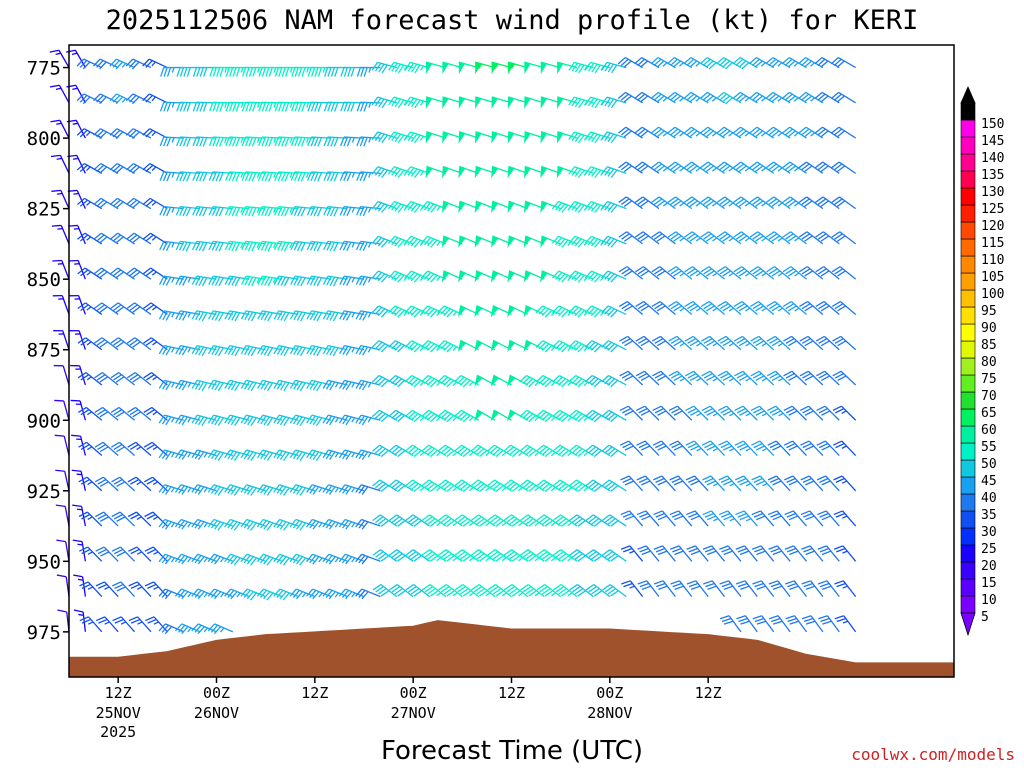 The image size is (1024, 768). Describe the element at coordinates (992, 141) in the screenshot. I see `colorbar-label: 145` at that location.